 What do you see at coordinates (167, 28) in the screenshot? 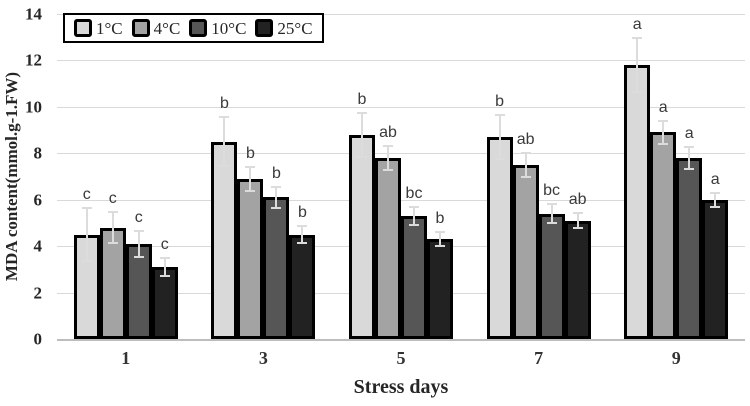
I see `legend-label: 4°C` at bounding box center [167, 28].